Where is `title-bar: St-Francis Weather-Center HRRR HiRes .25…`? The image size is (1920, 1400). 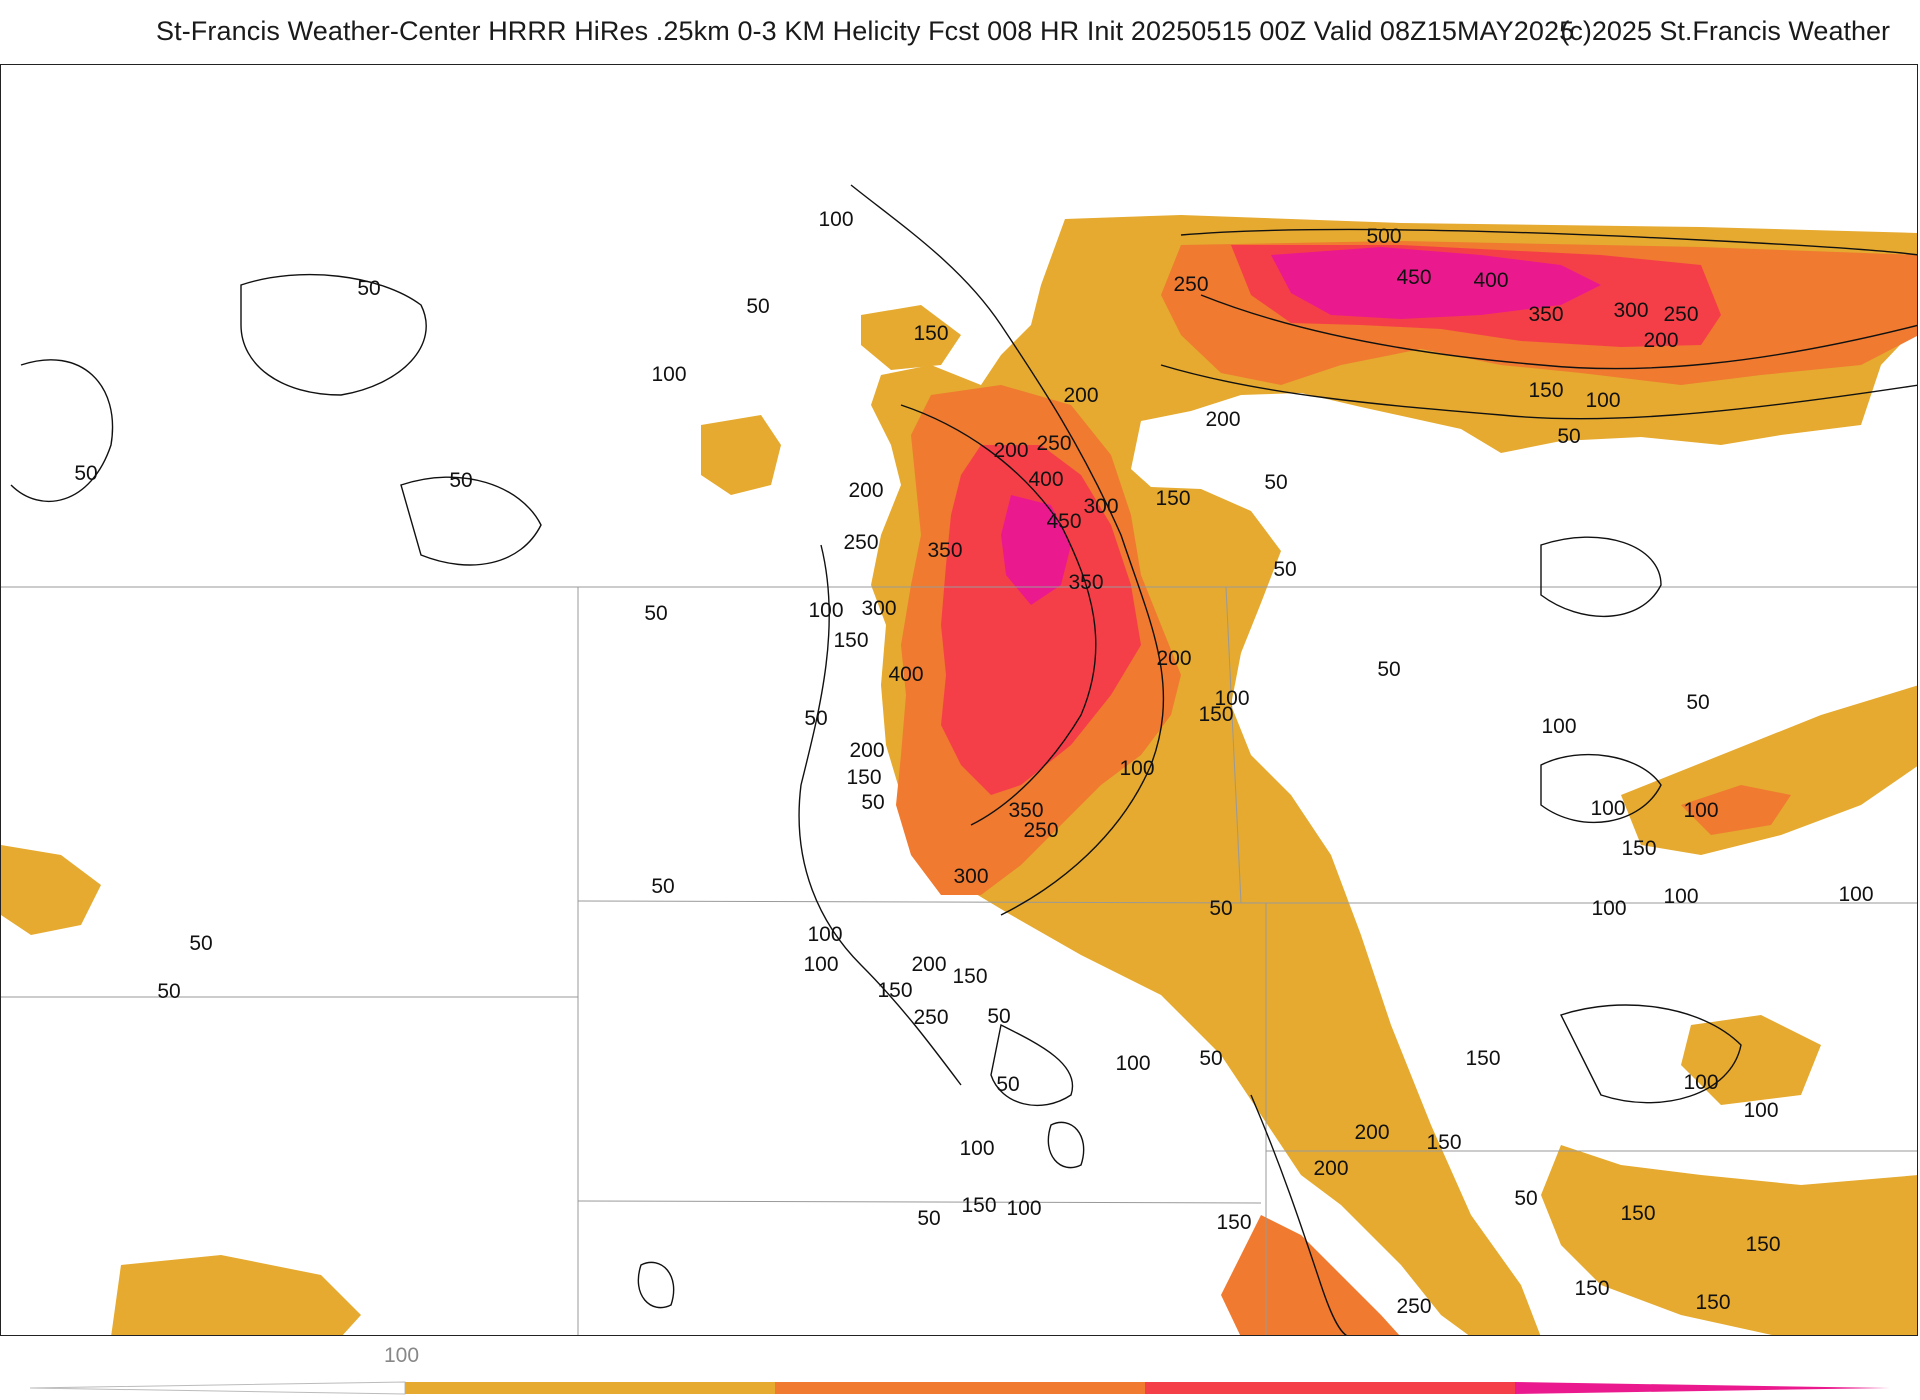 title-bar: St-Francis Weather-Center HRRR HiRes .25… is located at coordinates (960, 32).